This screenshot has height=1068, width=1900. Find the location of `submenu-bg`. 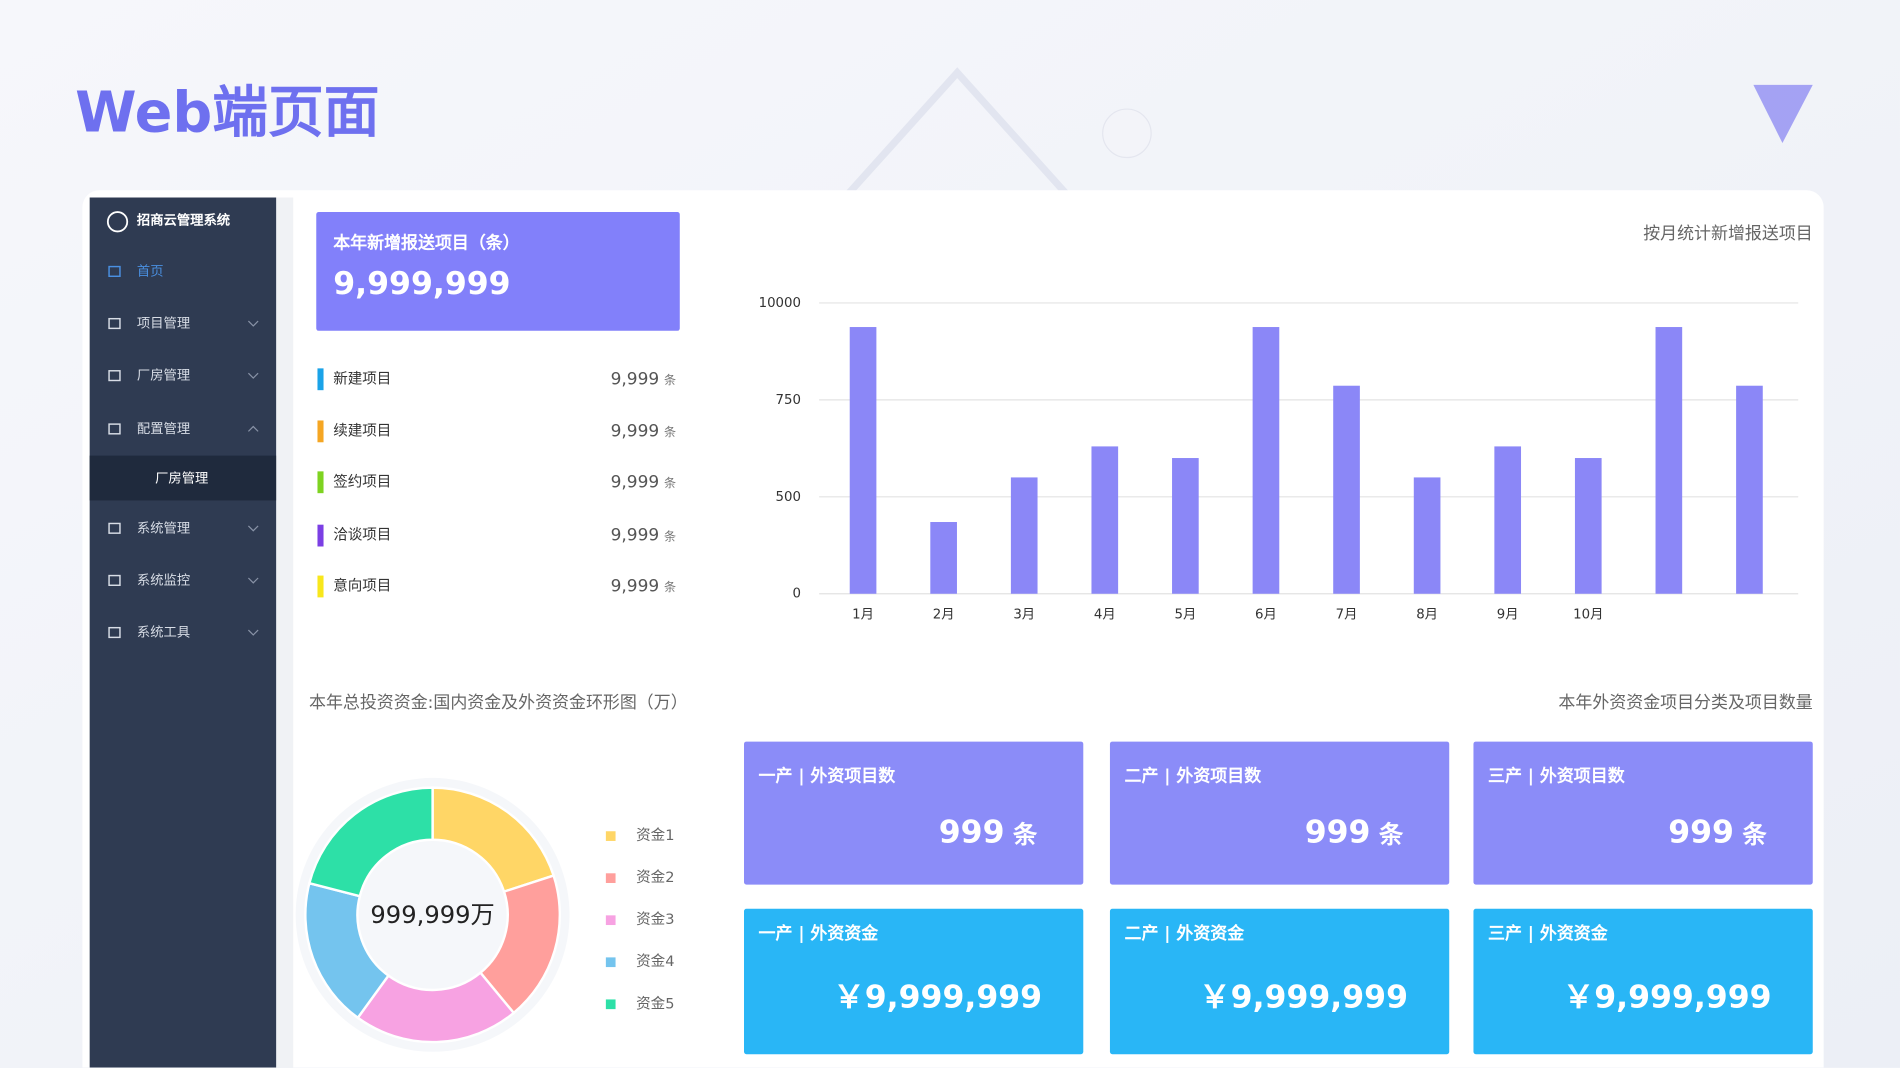

submenu-bg is located at coordinates (183, 478).